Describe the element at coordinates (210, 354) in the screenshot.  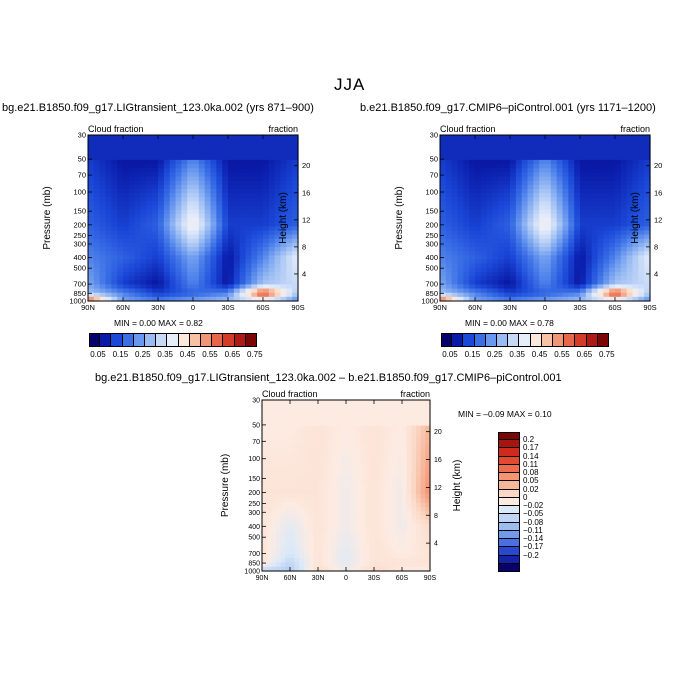
I see `colorbar-label: 0.55` at that location.